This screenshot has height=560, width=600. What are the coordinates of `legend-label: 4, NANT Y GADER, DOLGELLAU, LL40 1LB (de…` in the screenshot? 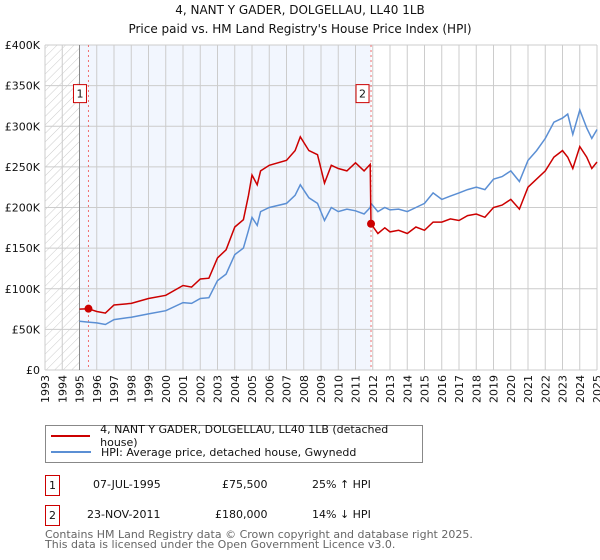 It's located at (244, 436).